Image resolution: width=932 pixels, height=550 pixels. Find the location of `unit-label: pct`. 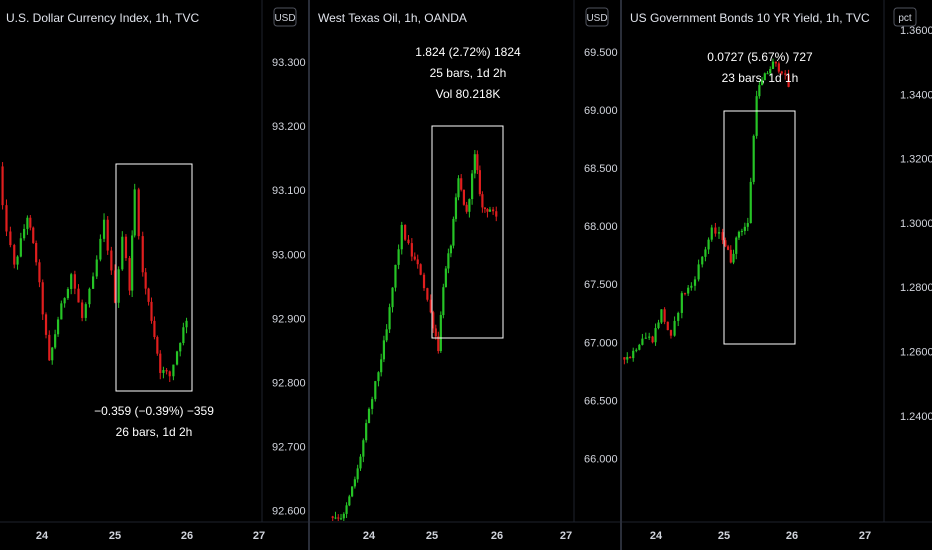

unit-label: pct is located at coordinates (905, 18).